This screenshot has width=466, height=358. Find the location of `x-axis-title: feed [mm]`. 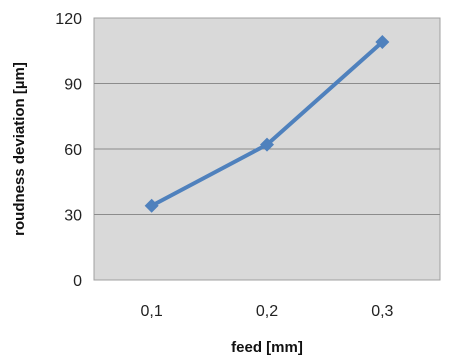

x-axis-title: feed [mm] is located at coordinates (267, 347).